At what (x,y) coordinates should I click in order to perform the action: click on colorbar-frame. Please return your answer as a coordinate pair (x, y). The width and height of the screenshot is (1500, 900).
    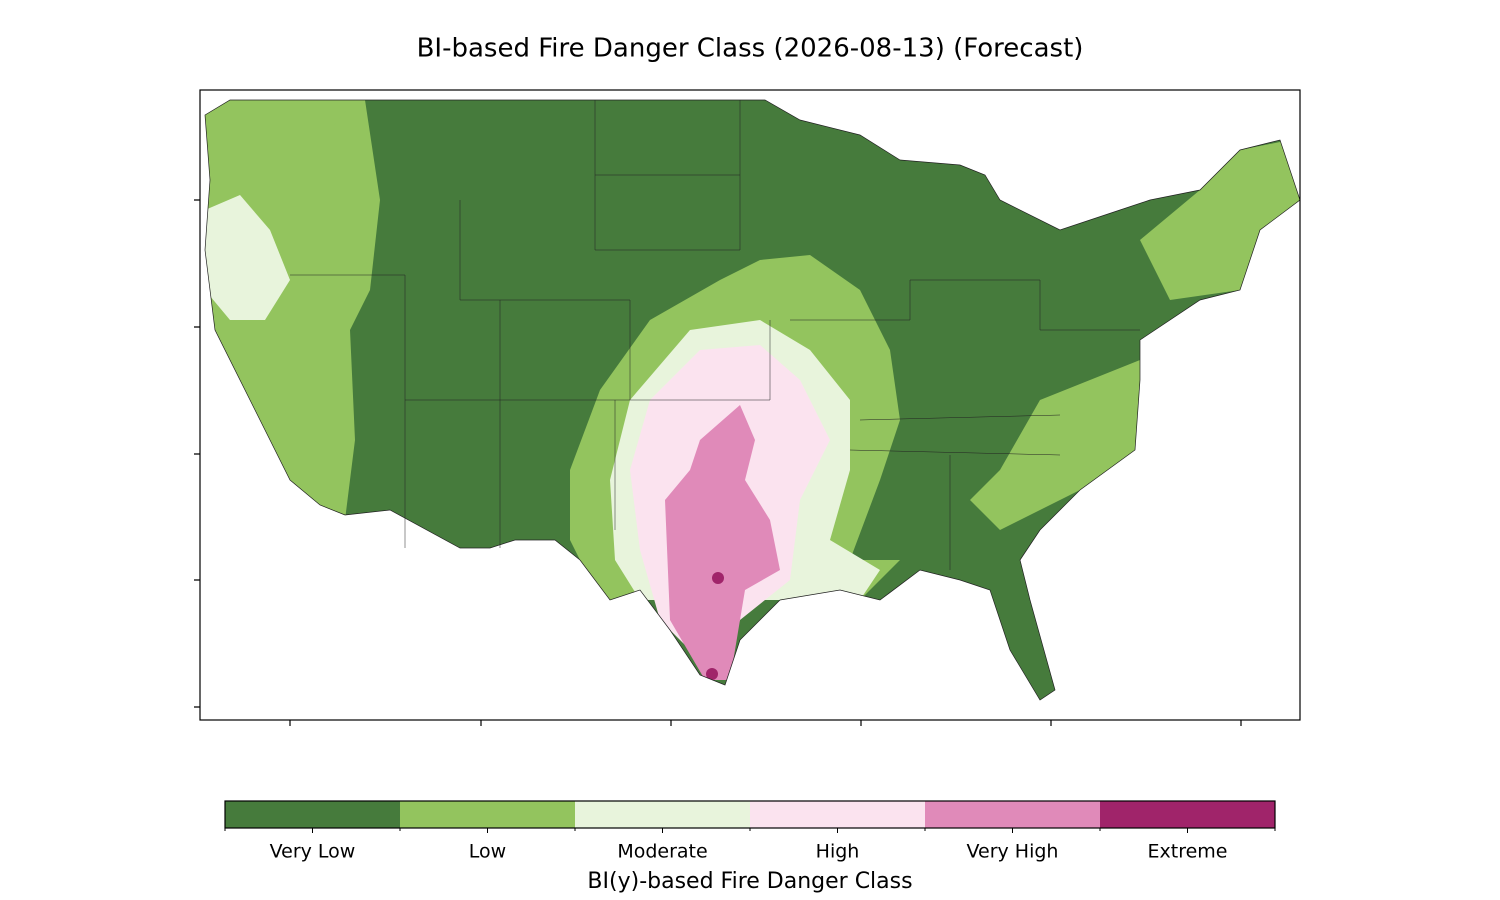
    Looking at the image, I should click on (750, 814).